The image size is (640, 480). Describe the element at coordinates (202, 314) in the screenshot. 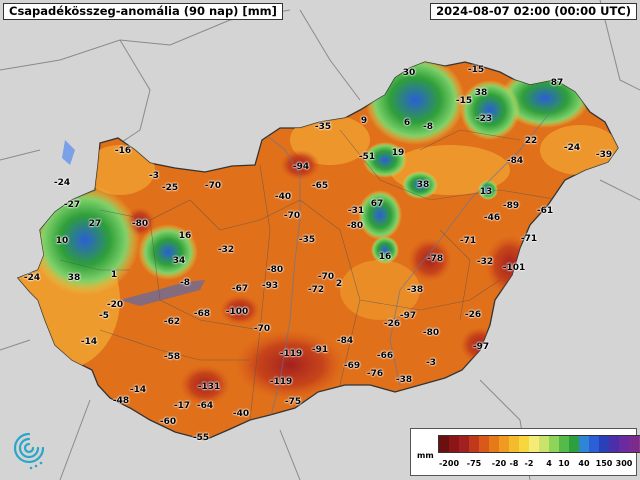

I see `station-value: -68` at that location.